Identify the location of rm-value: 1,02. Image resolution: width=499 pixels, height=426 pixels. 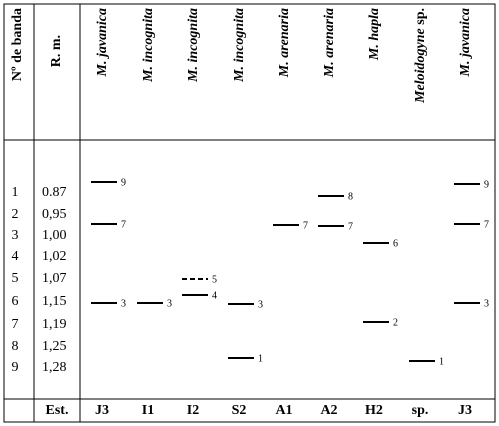
(54, 256).